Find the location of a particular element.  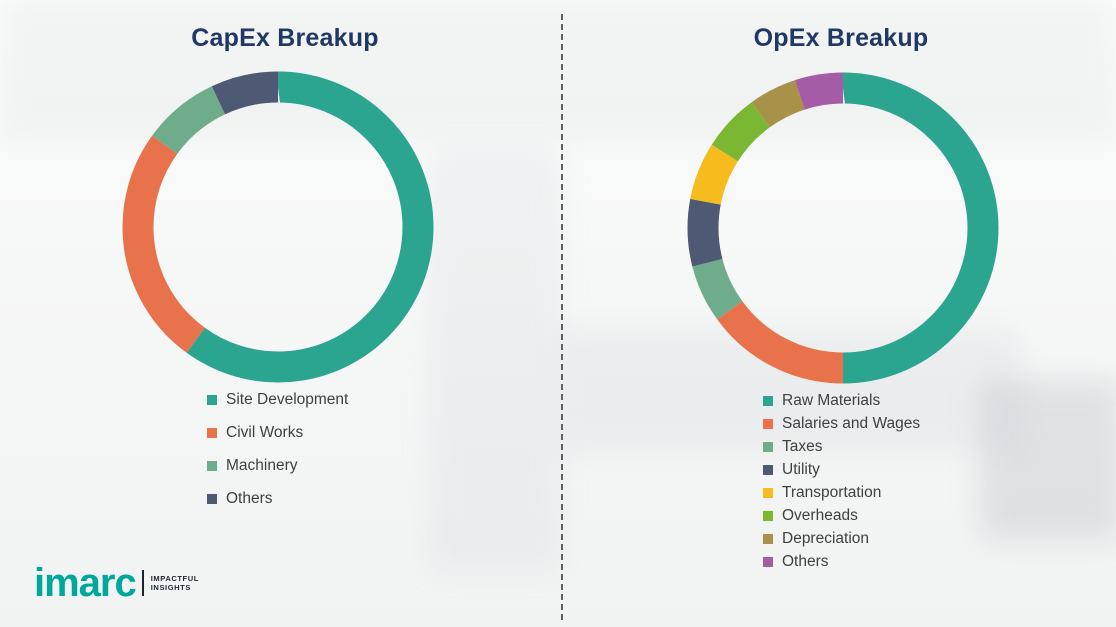

legend-label: Overheads is located at coordinates (820, 515).